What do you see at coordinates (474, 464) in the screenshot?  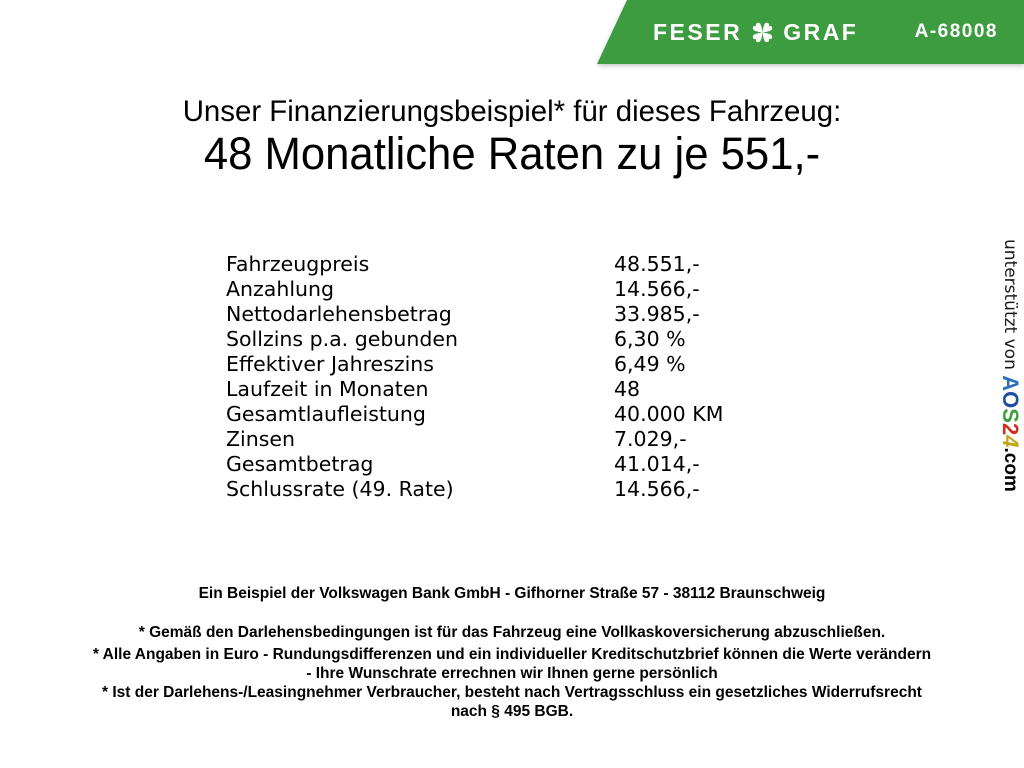 I see `table-row: Gesamtbetrag 41.014,-` at bounding box center [474, 464].